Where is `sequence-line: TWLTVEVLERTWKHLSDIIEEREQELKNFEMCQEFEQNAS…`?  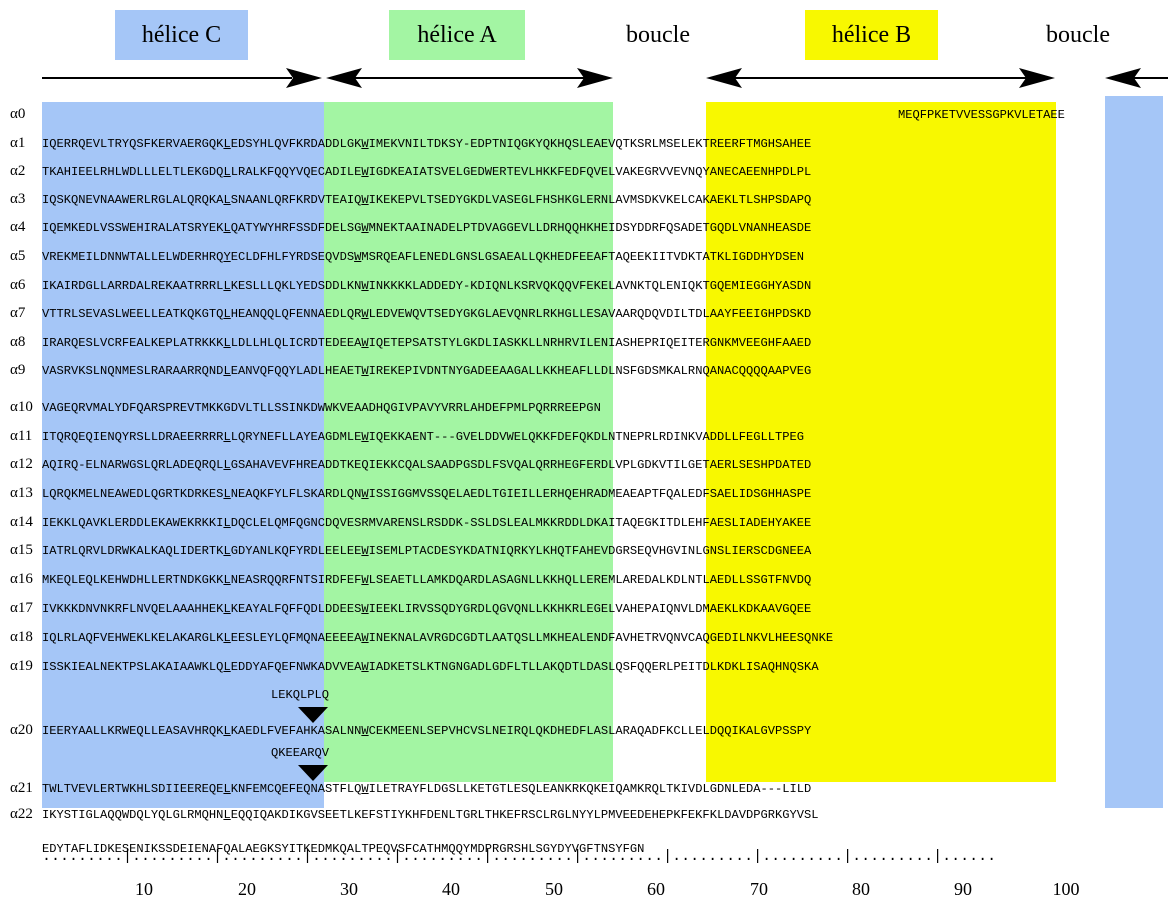 sequence-line: TWLTVEVLERTWKHLSDIIEEREQELKNFEMCQEFEQNAS… is located at coordinates (427, 789).